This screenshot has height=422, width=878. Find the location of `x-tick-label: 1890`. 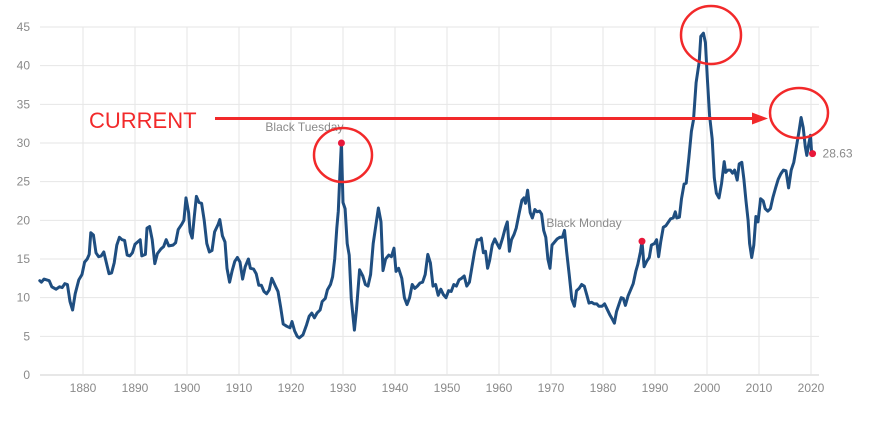

x-tick-label: 1890 is located at coordinates (135, 388).